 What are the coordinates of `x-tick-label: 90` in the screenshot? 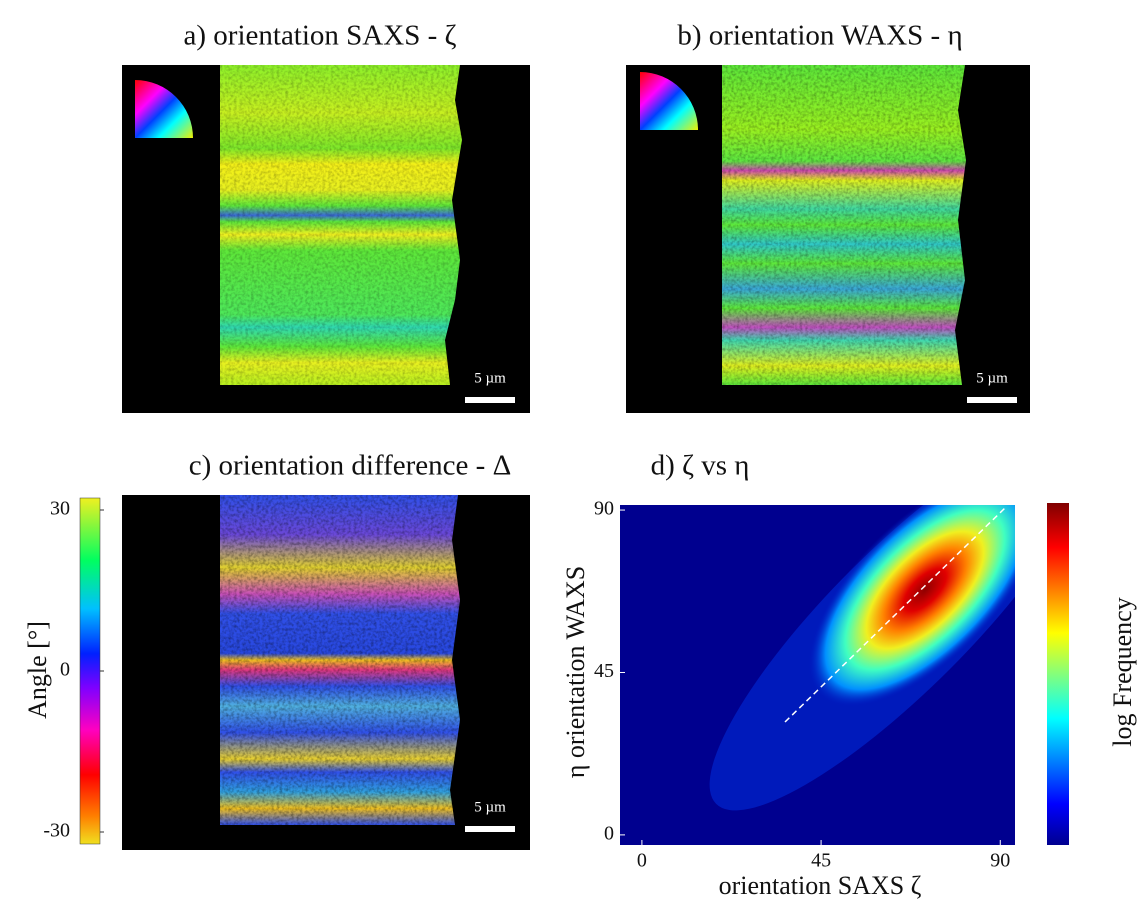 It's located at (1000, 861).